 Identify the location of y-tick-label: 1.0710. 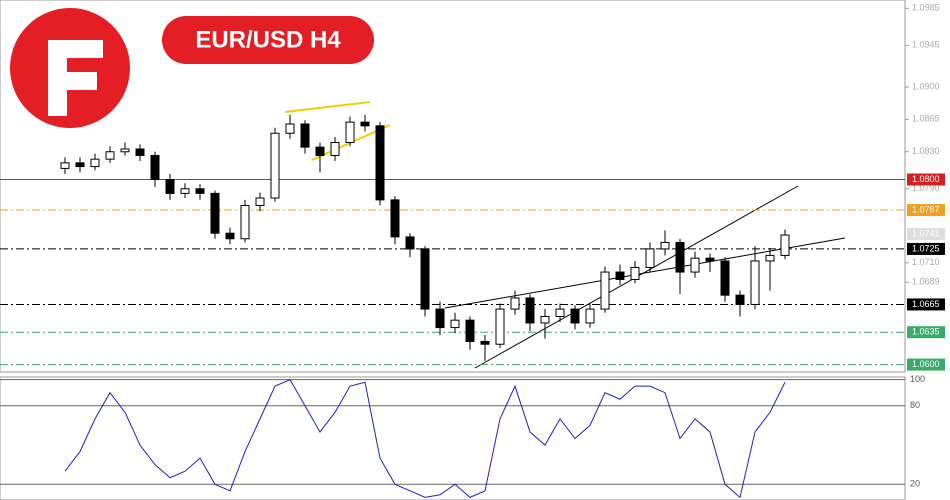
(926, 262).